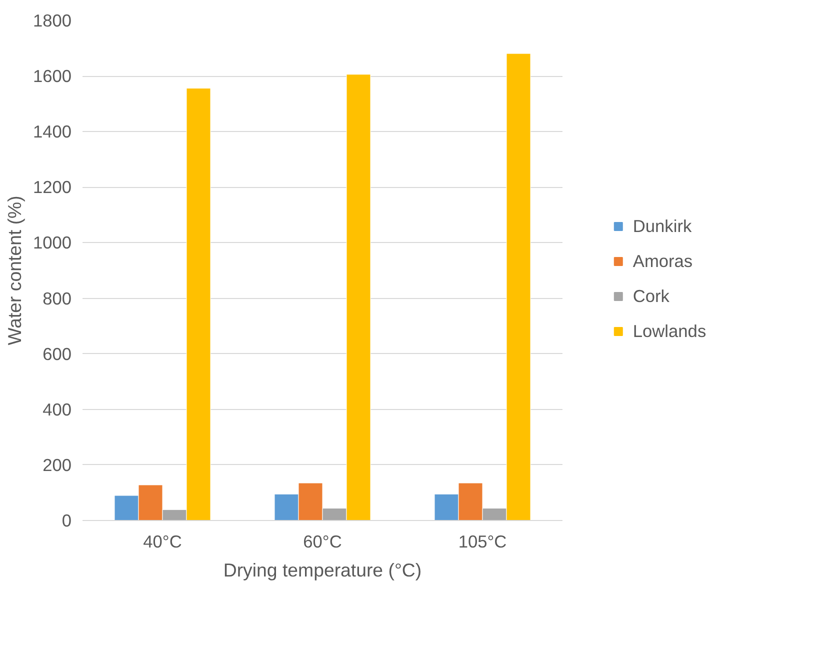 Image resolution: width=818 pixels, height=668 pixels. What do you see at coordinates (52, 20) in the screenshot?
I see `y-tick-label: 1800` at bounding box center [52, 20].